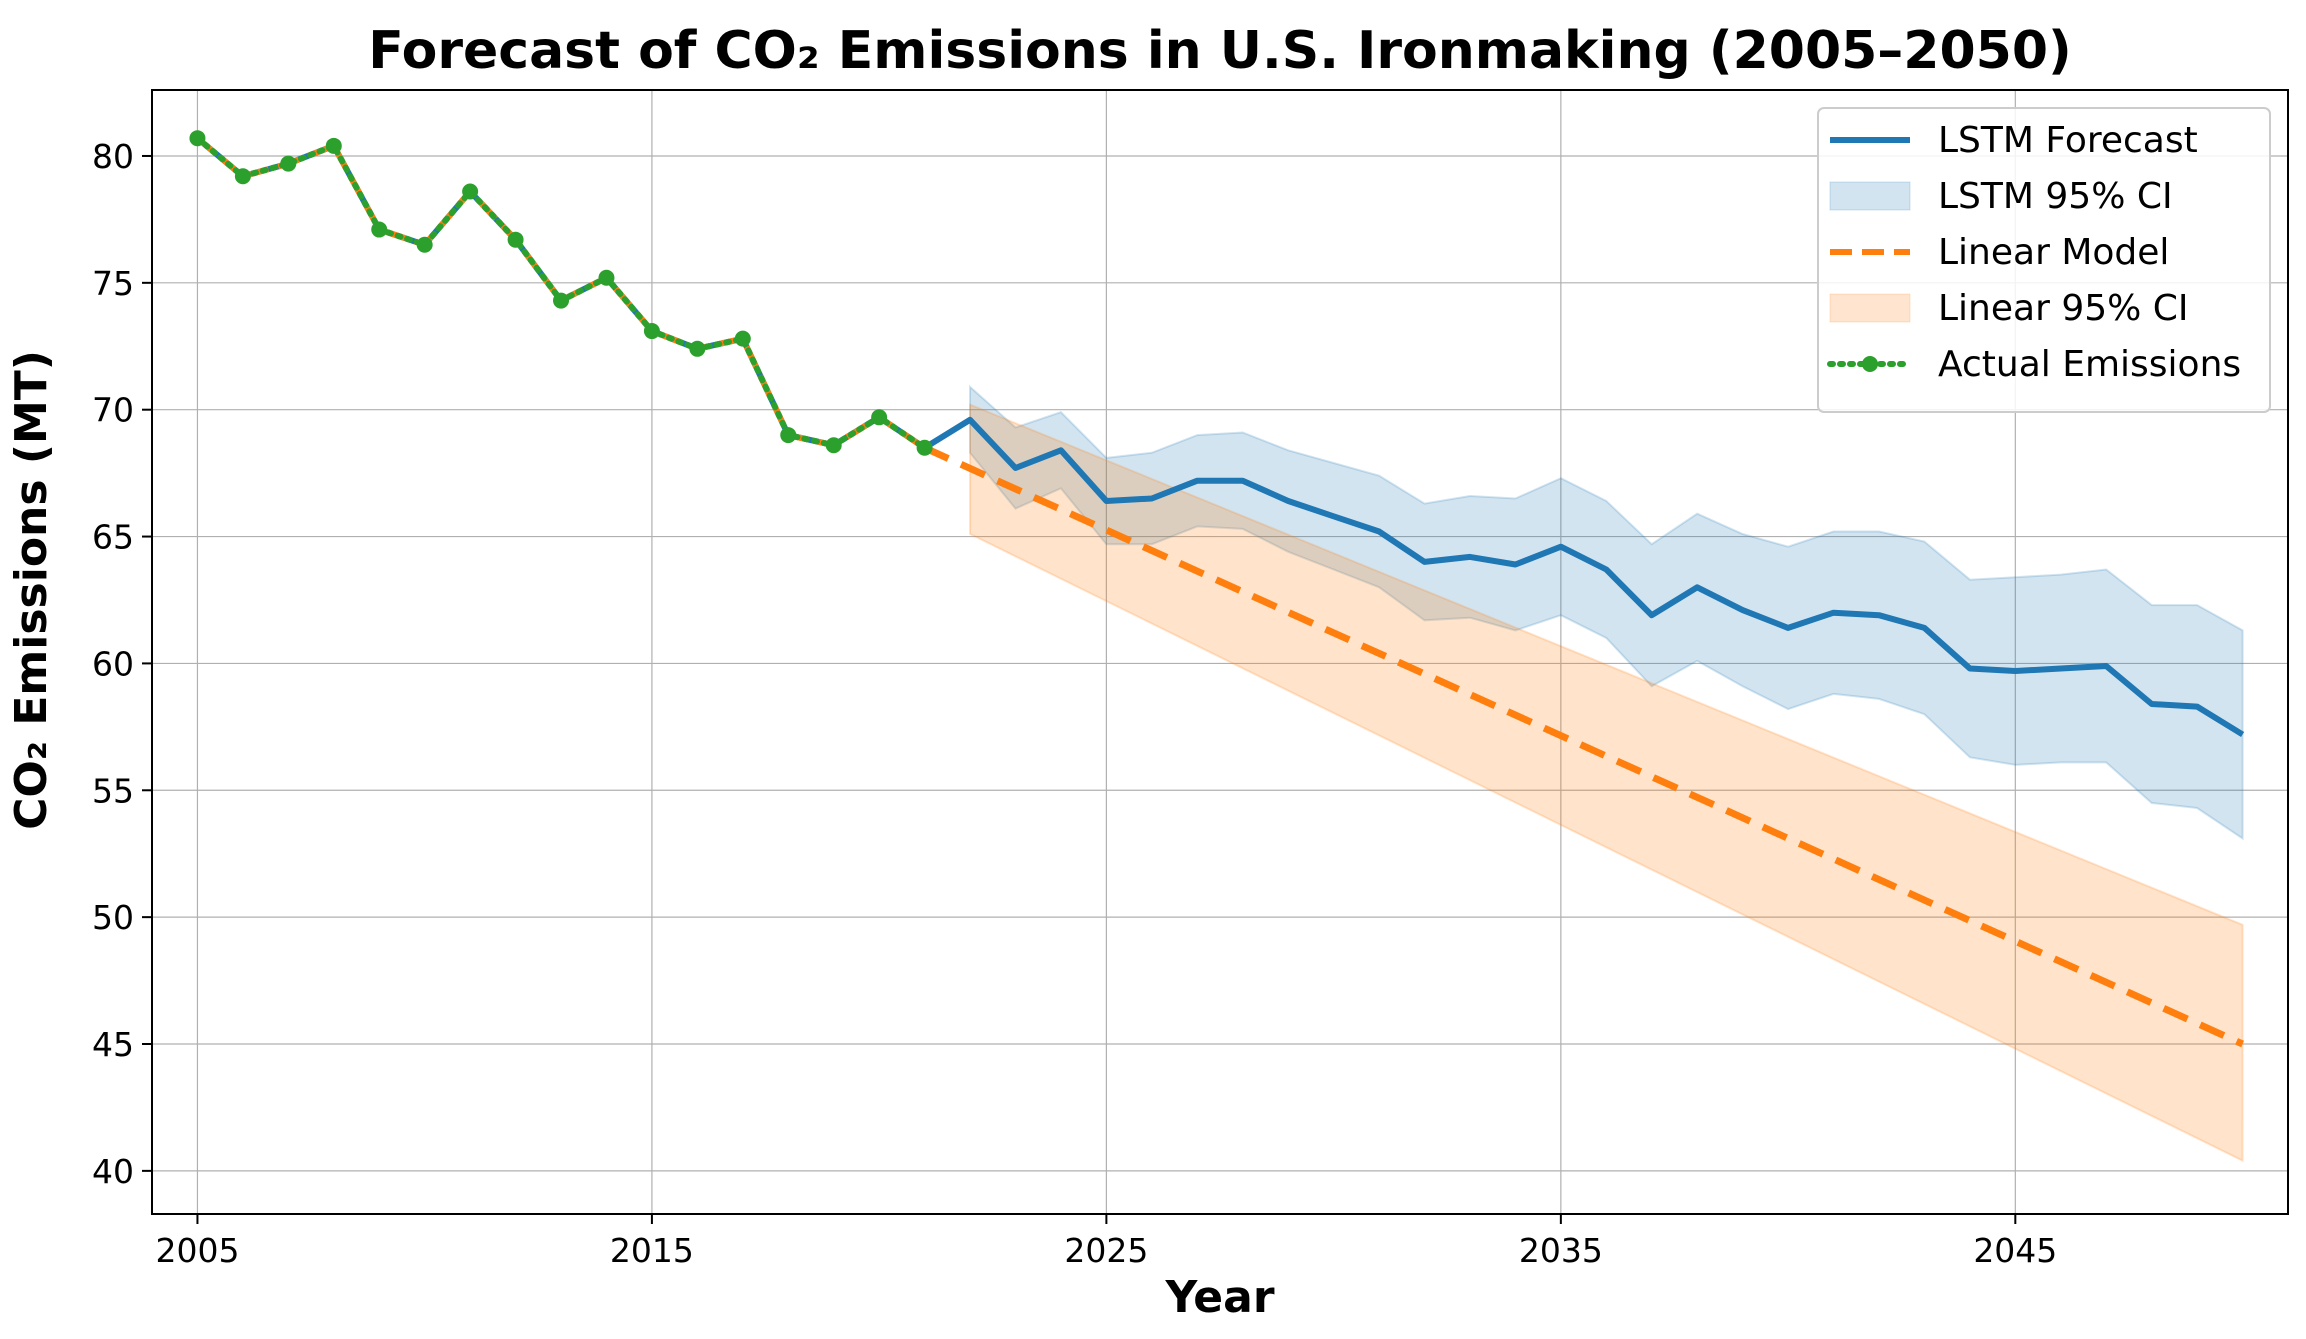 Image resolution: width=2306 pixels, height=1339 pixels. Describe the element at coordinates (2068, 140) in the screenshot. I see `legend-label: LSTM Forecast` at that location.